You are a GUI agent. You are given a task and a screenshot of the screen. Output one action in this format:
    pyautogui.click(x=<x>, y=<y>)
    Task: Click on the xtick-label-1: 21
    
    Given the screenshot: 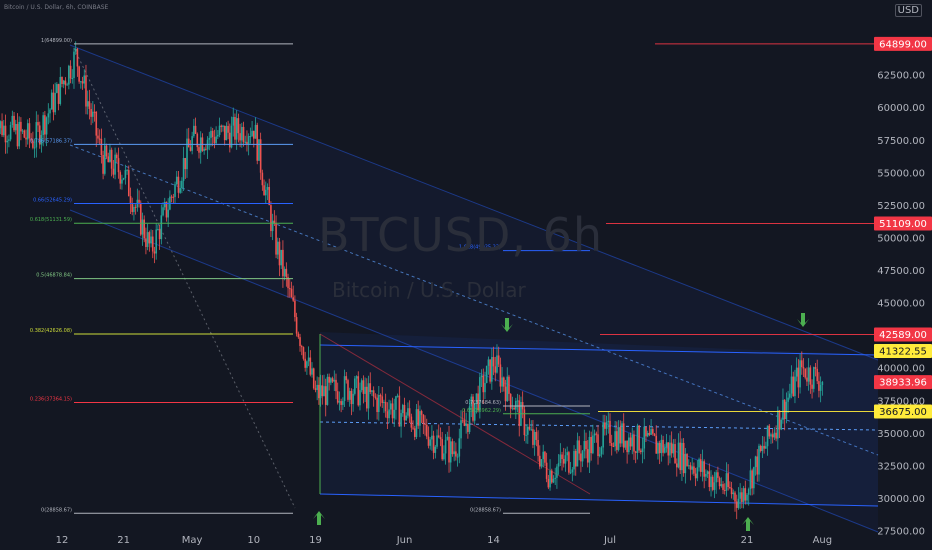 What is the action you would take?
    pyautogui.click(x=123, y=540)
    